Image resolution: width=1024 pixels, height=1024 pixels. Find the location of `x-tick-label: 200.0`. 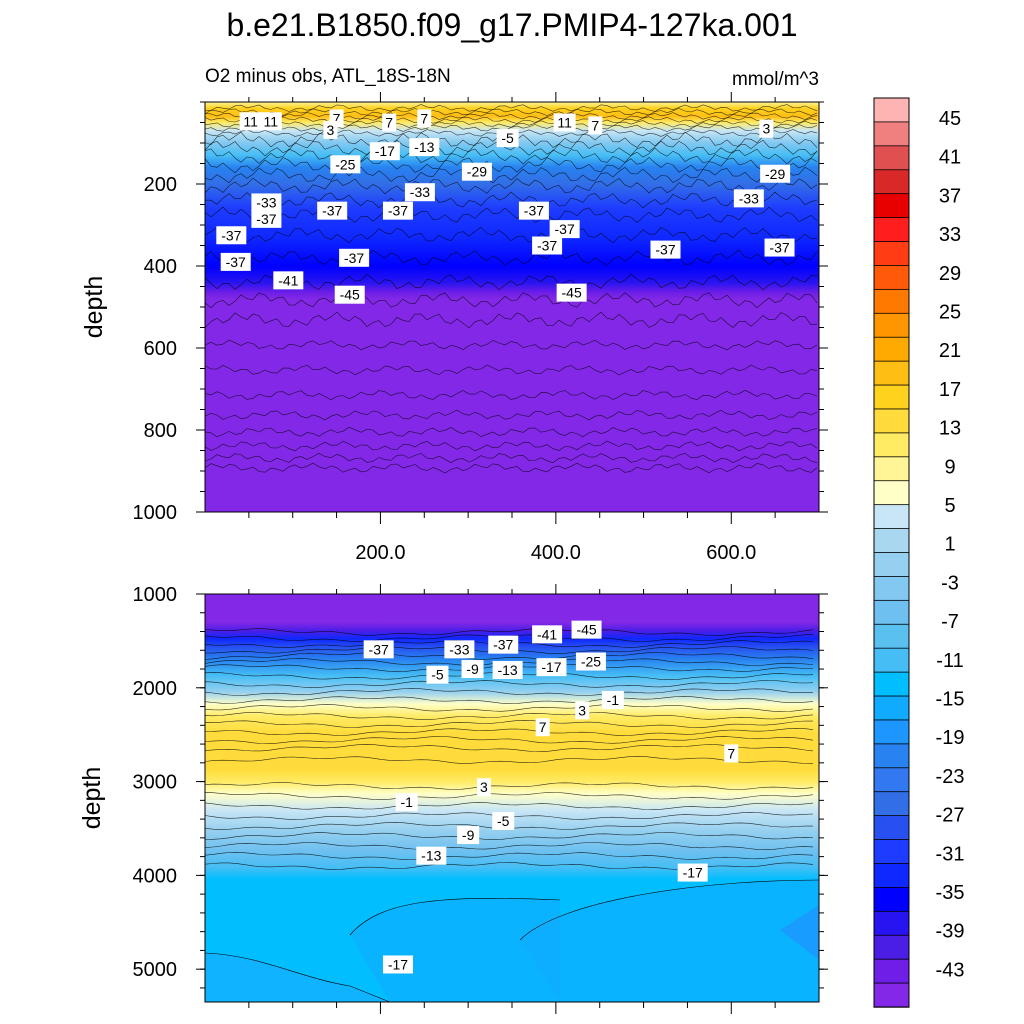

x-tick-label: 200.0 is located at coordinates (380, 553).